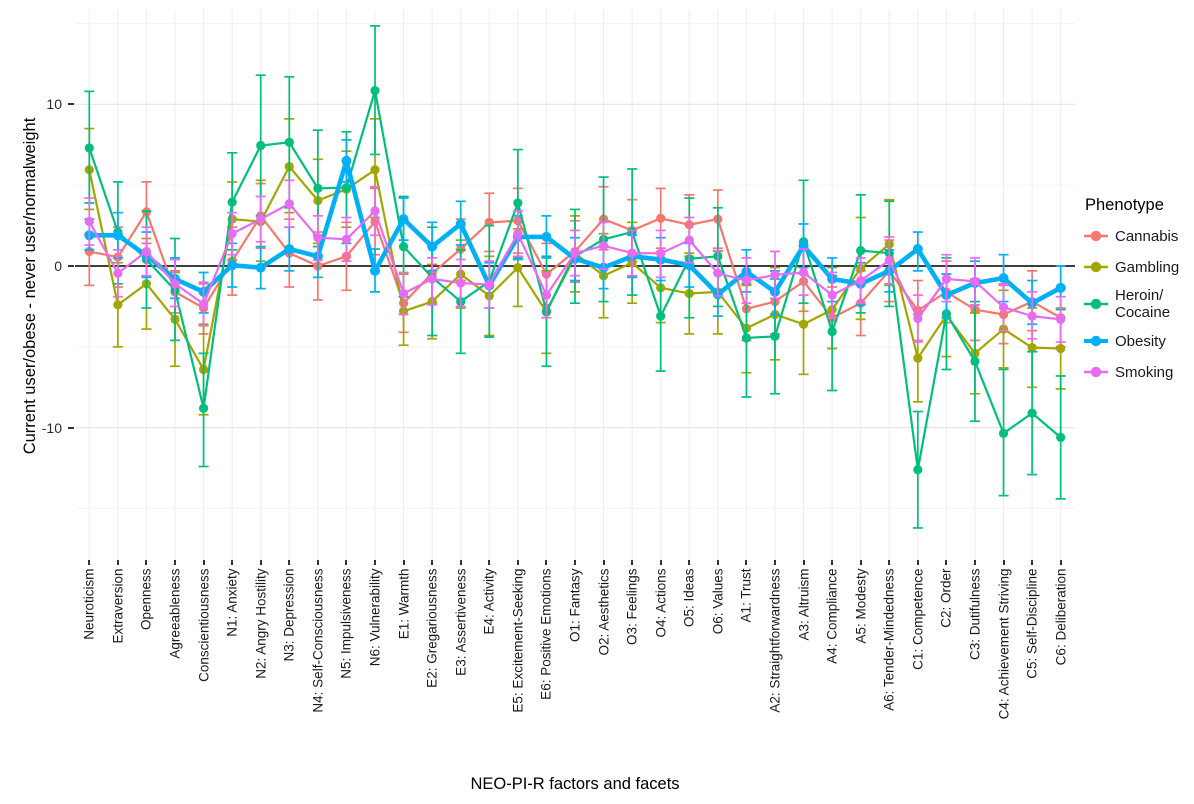 The image size is (1194, 804). Describe the element at coordinates (718, 601) in the screenshot. I see `x-tick-label: O6: Values` at that location.